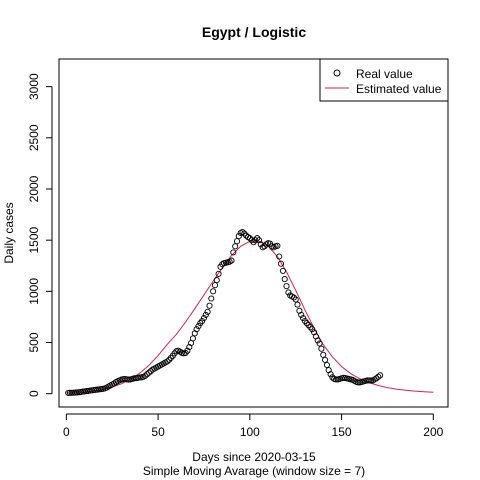 The width and height of the screenshot is (480, 480). Describe the element at coordinates (34, 137) in the screenshot. I see `y-tick-label: 2500` at that location.